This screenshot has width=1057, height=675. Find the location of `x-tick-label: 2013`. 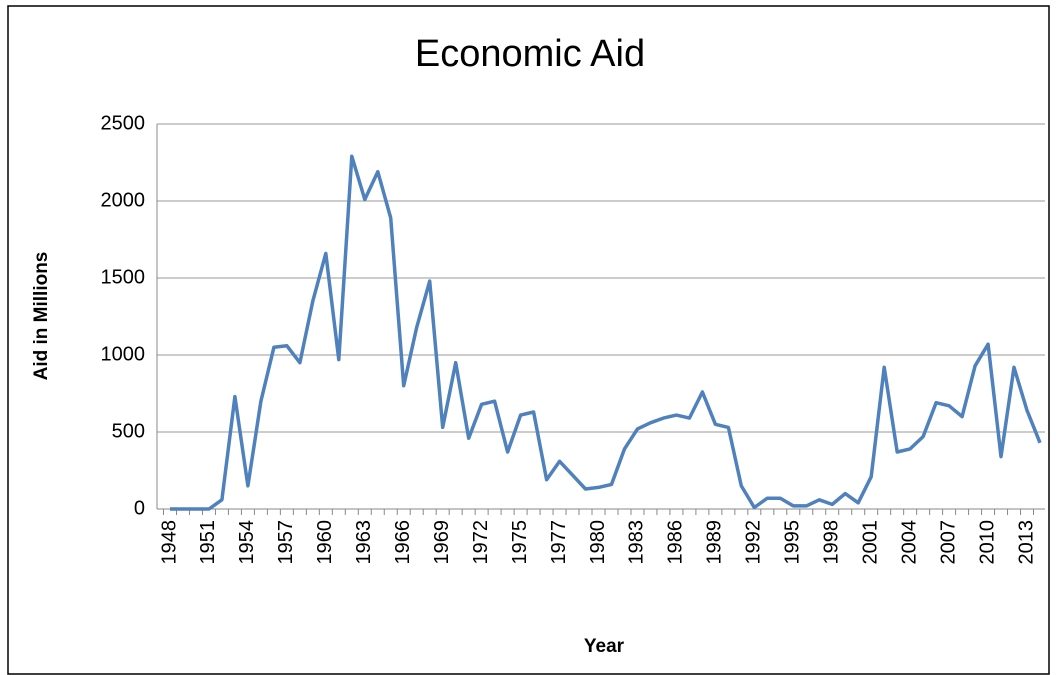

x-tick-label: 2013 is located at coordinates (1026, 542).